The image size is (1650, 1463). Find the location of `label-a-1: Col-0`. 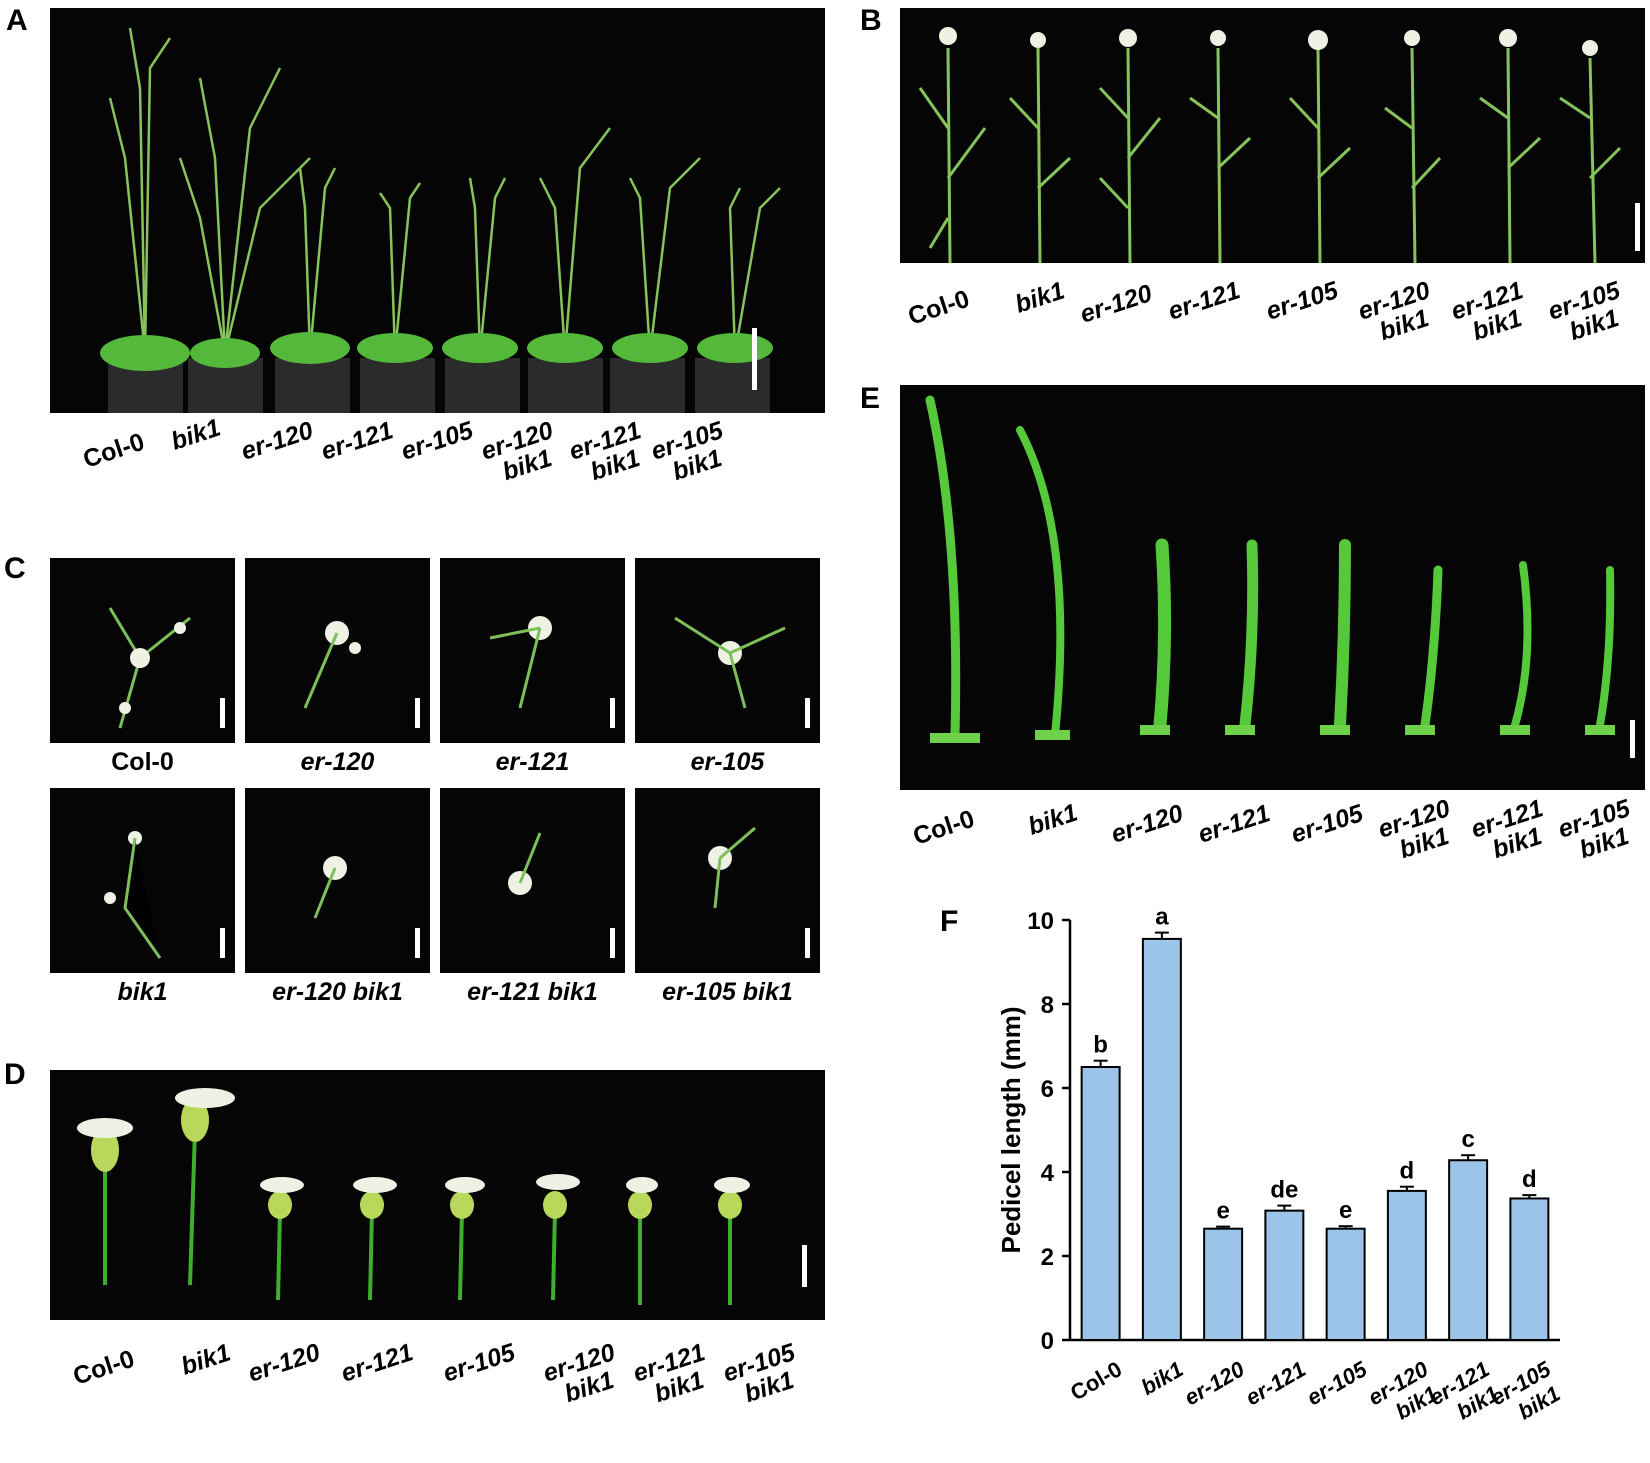

label-a-1: Col-0 is located at coordinates (113, 450).